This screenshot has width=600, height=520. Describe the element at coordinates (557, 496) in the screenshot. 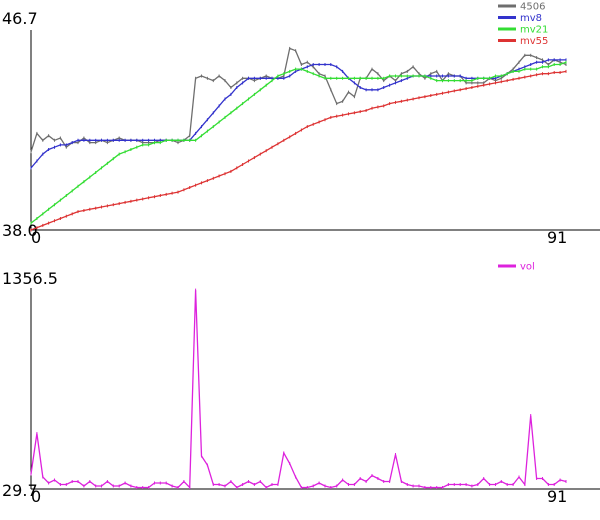

I see `volume-x-end-label: 91` at that location.